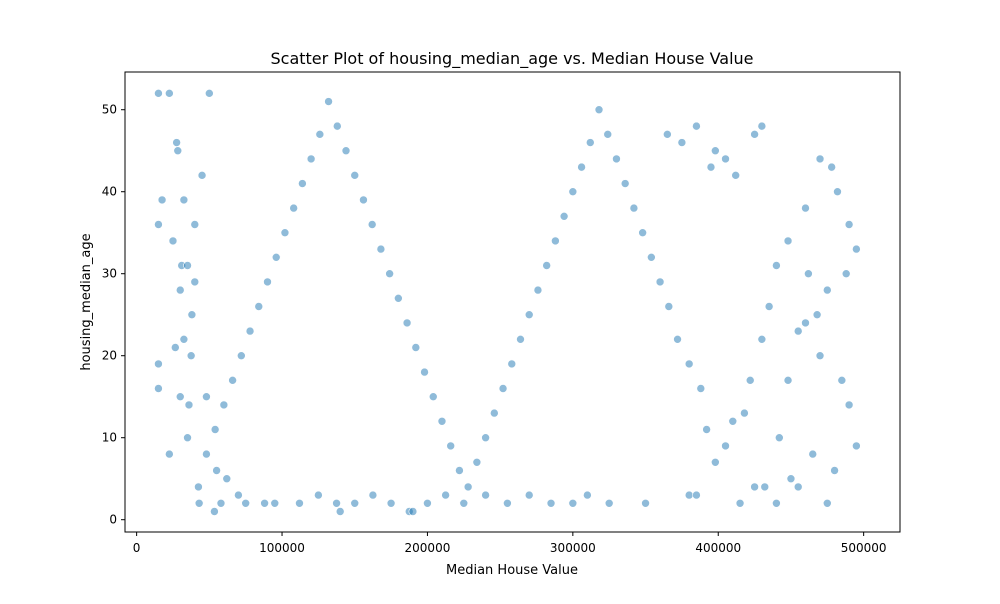 The height and width of the screenshot is (604, 1000). I want to click on y-tick-label: 20, so click(109, 356).